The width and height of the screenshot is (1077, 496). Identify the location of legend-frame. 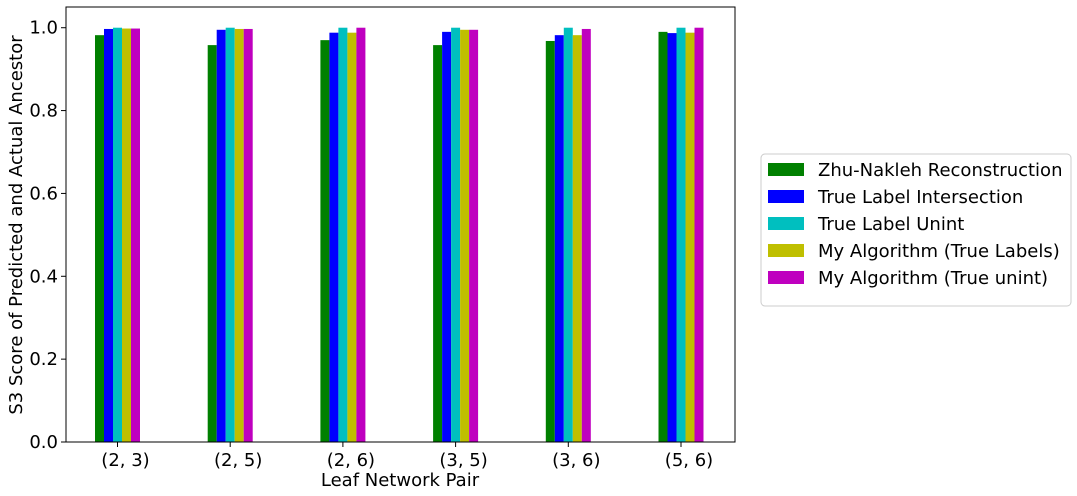
(916, 230).